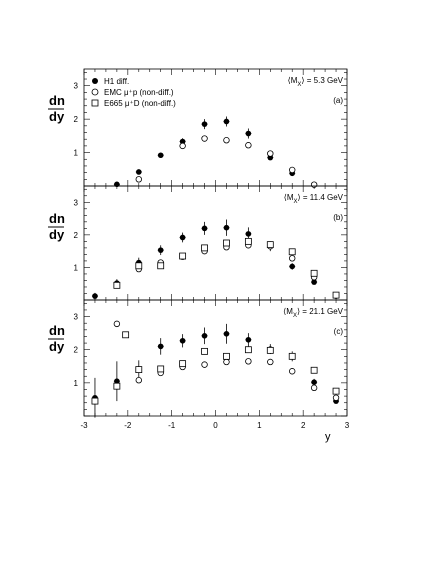 This screenshot has height=564, width=436. Describe the element at coordinates (211, 128) in the screenshot. I see `panel-0: 1 2 3 ⟨MX⟩ = 5.3 GeV (a)` at that location.